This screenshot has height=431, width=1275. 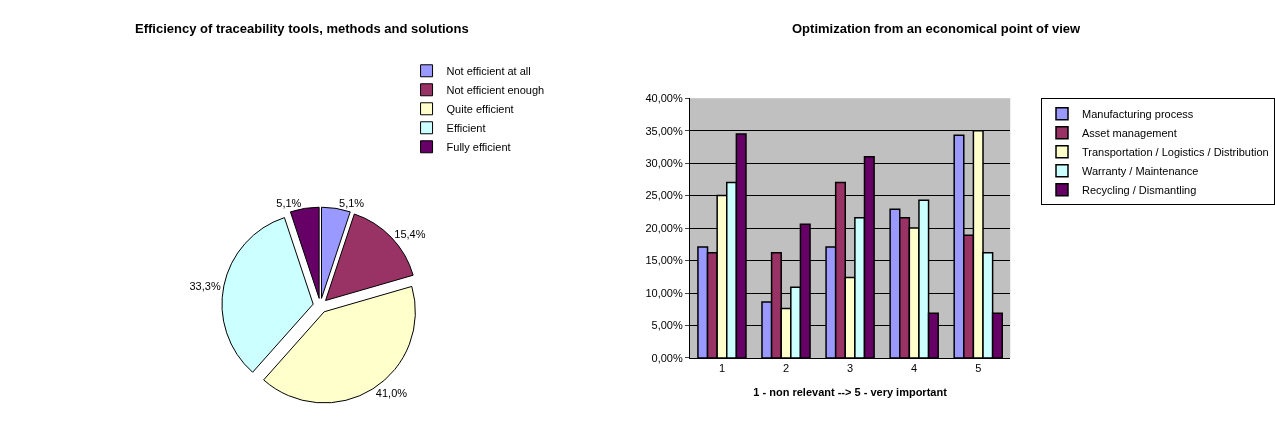 What do you see at coordinates (391, 393) in the screenshot?
I see `data-label: 41,0%` at bounding box center [391, 393].